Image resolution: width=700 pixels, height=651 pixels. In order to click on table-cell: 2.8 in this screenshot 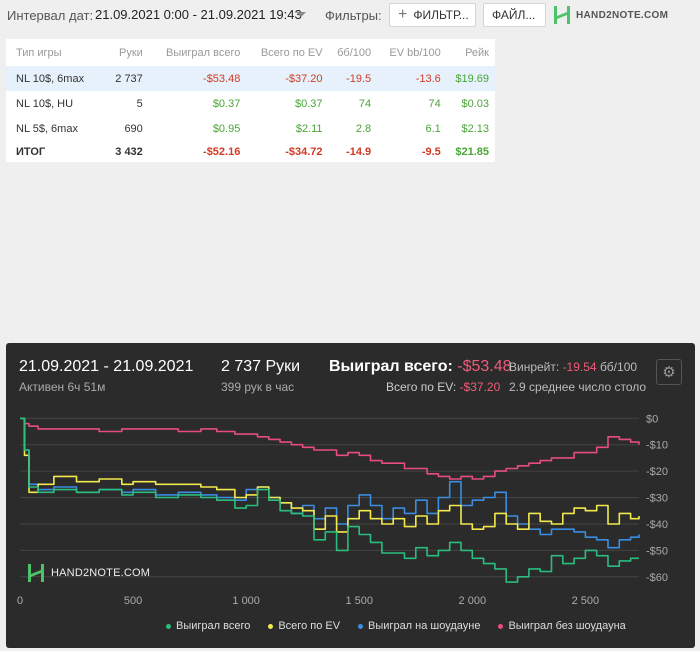, I will do `click(363, 128)`.